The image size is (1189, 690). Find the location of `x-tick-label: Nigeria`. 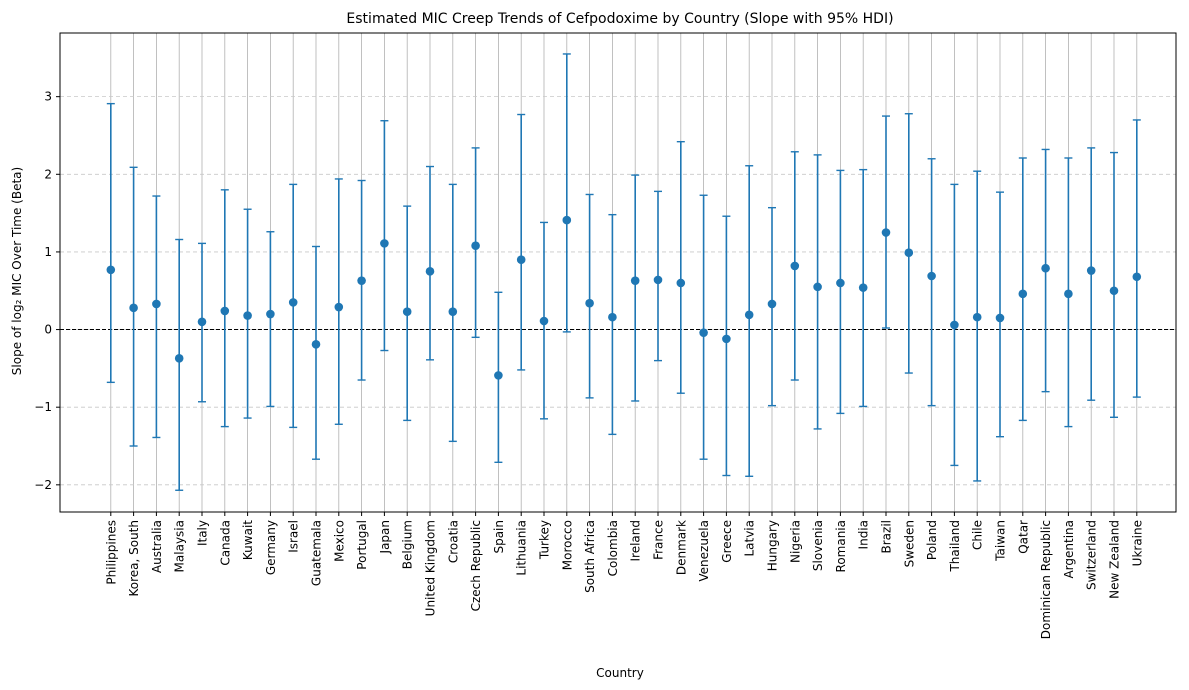

x-tick-label: Nigeria is located at coordinates (795, 541).